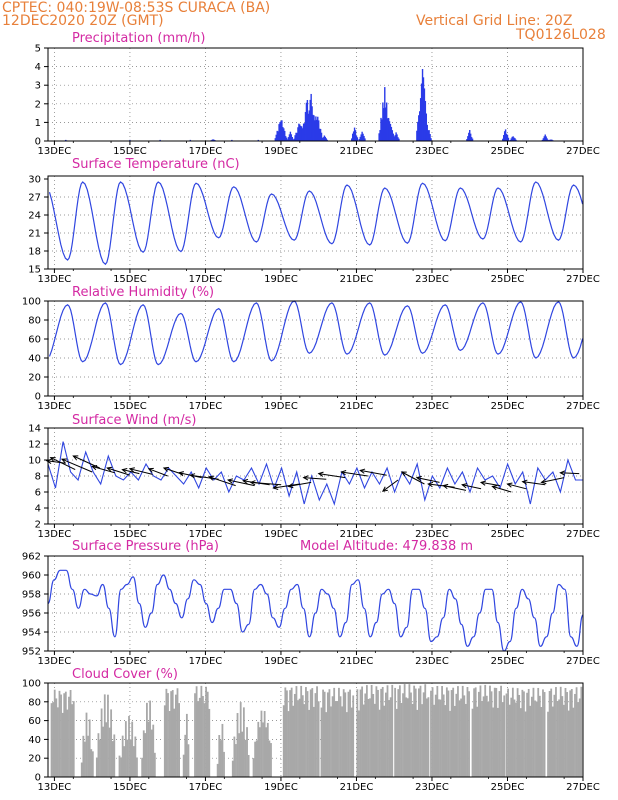  I want to click on rh-xtick-label: 23DEC, so click(432, 406).